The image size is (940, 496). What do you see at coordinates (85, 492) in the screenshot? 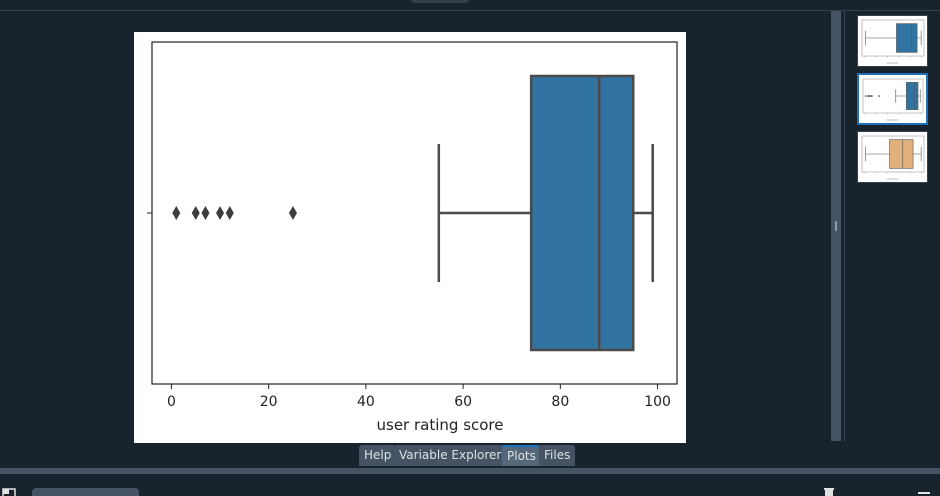
I see `bottom-tab` at bounding box center [85, 492].